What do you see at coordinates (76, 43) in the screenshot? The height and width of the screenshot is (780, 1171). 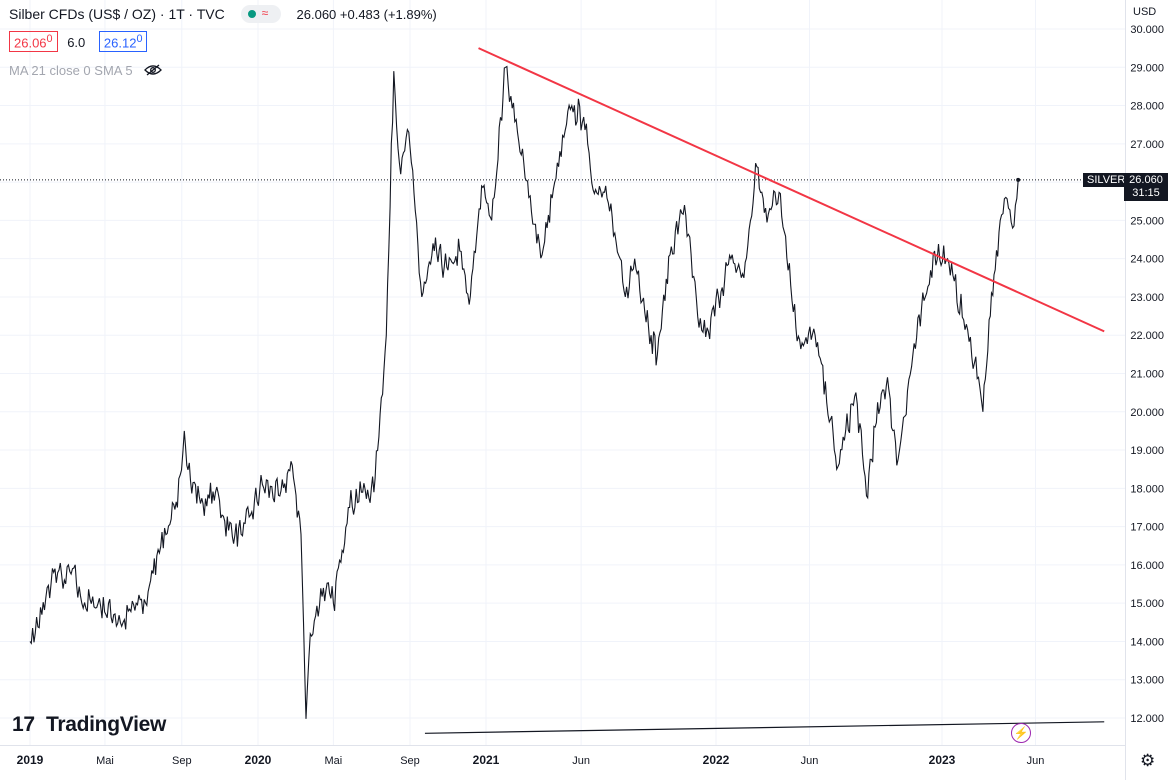 I see `spread-value: 6.0` at bounding box center [76, 43].